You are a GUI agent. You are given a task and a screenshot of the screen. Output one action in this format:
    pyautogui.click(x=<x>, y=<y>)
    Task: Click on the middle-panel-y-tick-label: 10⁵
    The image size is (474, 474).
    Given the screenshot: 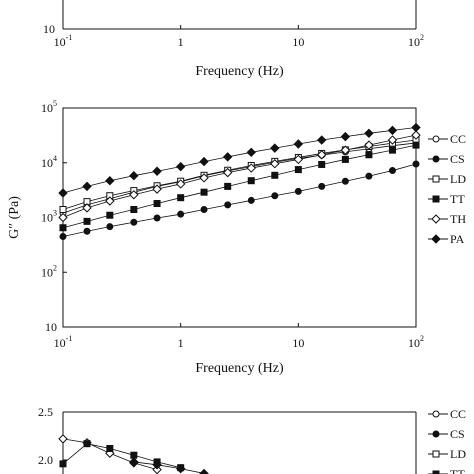 What is the action you would take?
    pyautogui.click(x=49, y=107)
    